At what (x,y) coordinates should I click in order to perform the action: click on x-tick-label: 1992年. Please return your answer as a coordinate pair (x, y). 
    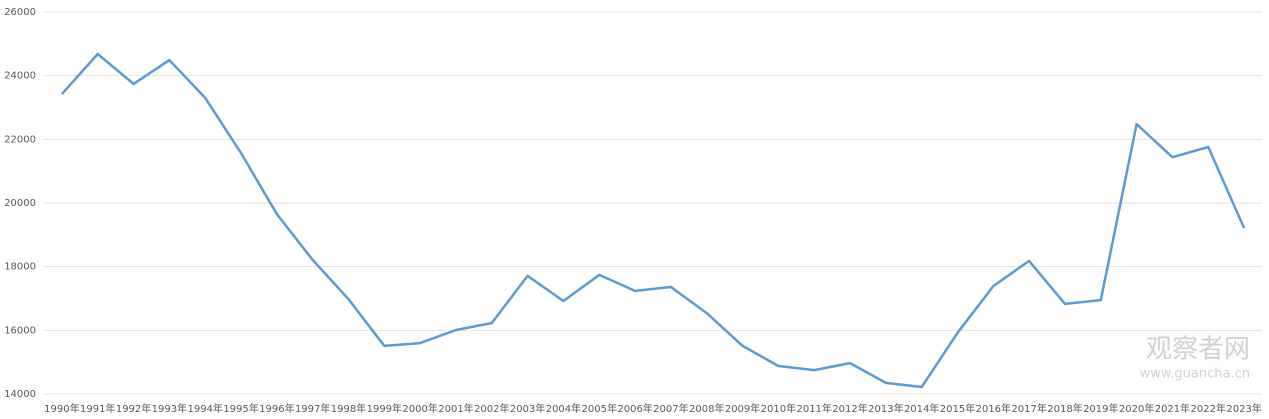
    Looking at the image, I should click on (133, 408).